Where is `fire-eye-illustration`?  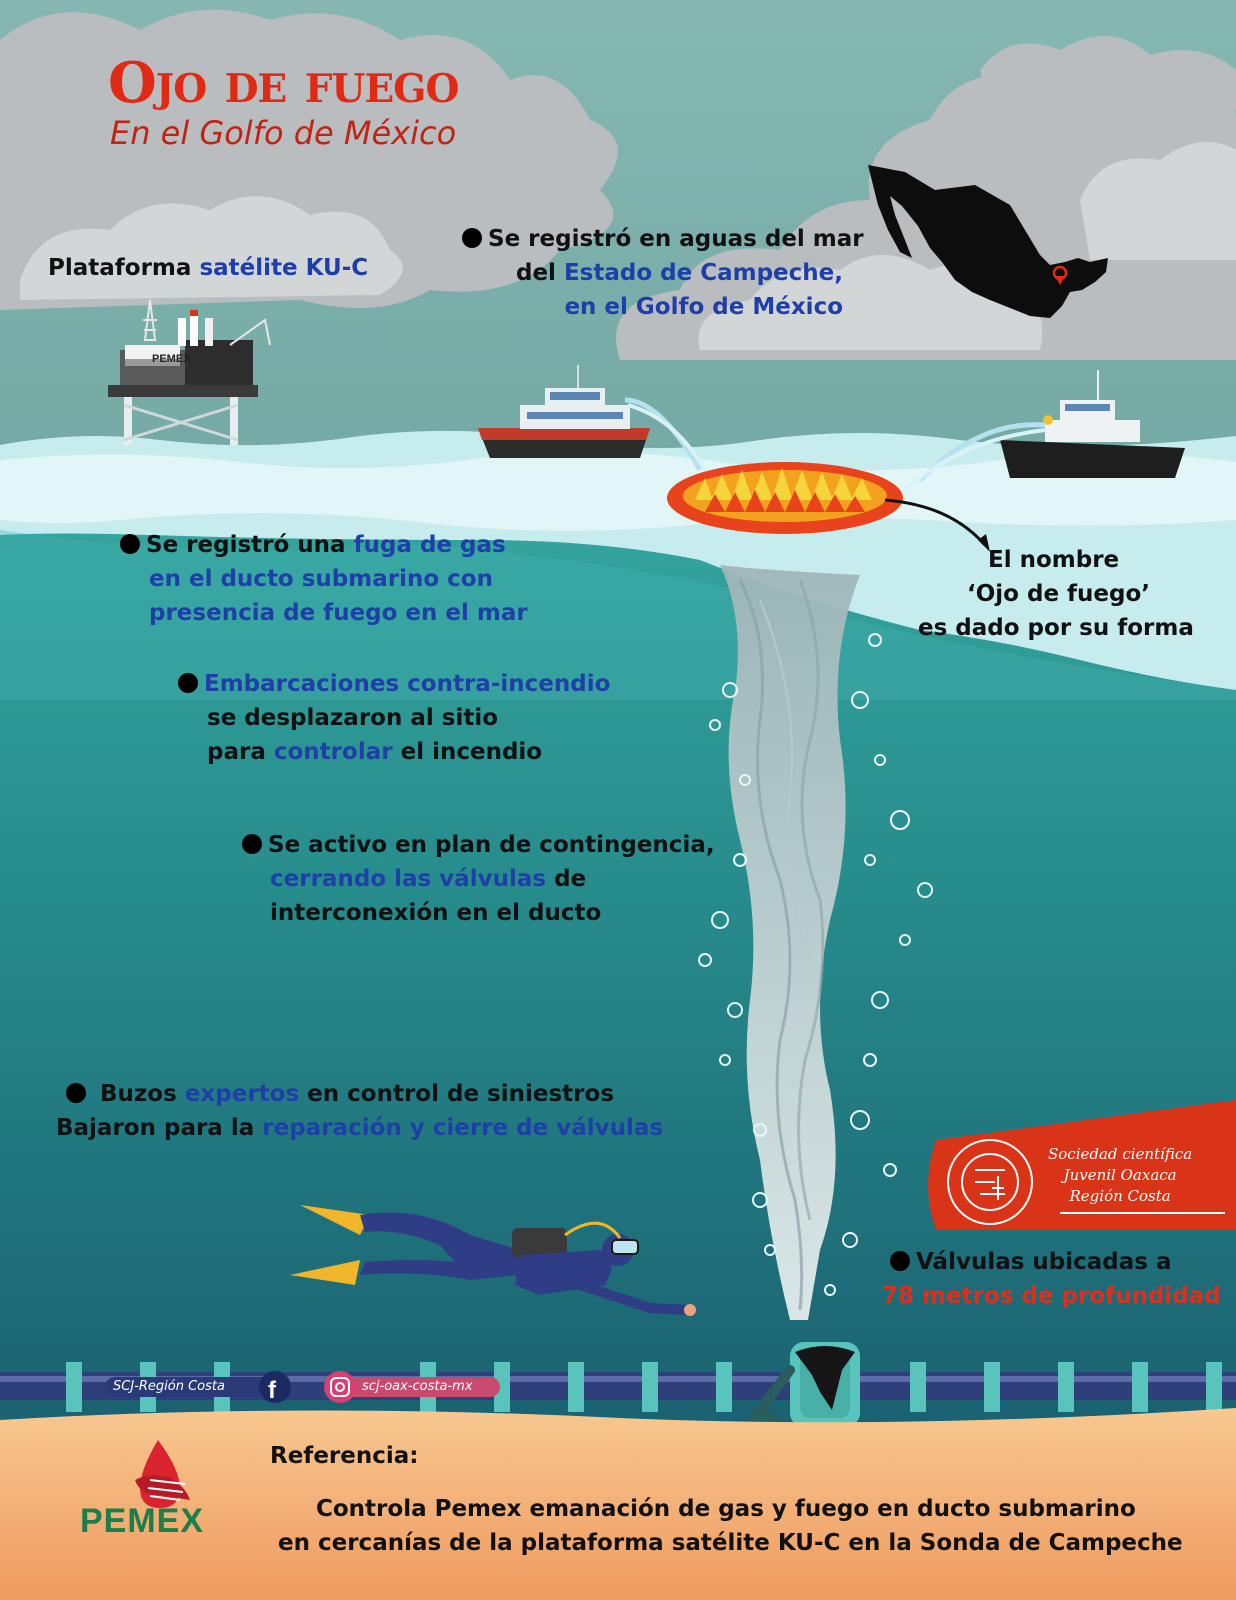 fire-eye-illustration is located at coordinates (828, 507).